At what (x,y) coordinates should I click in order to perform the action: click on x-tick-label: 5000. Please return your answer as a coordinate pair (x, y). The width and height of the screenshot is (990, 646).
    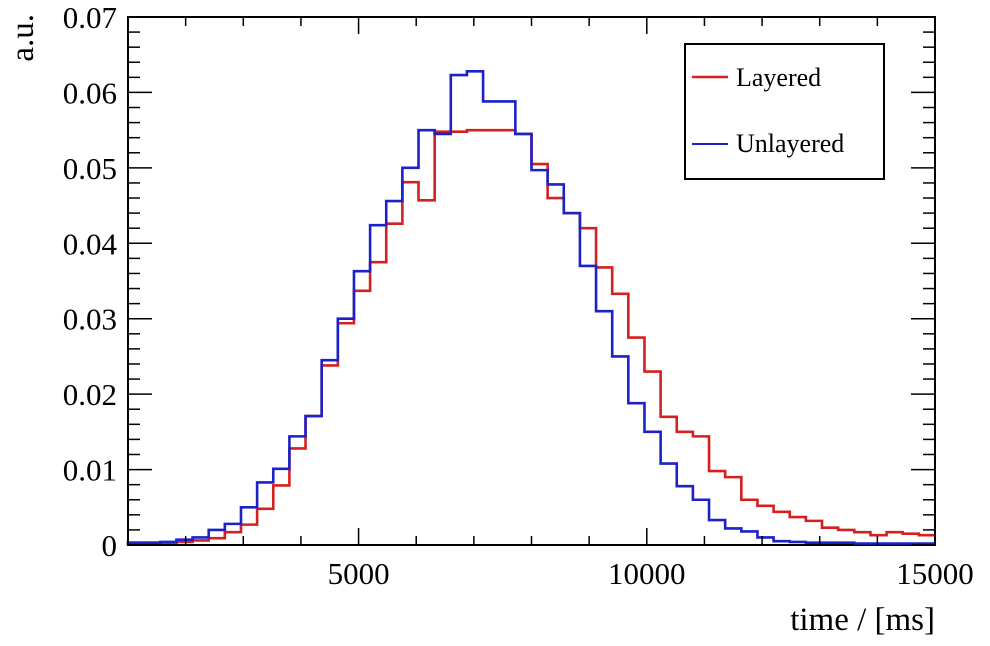
    Looking at the image, I should click on (359, 573).